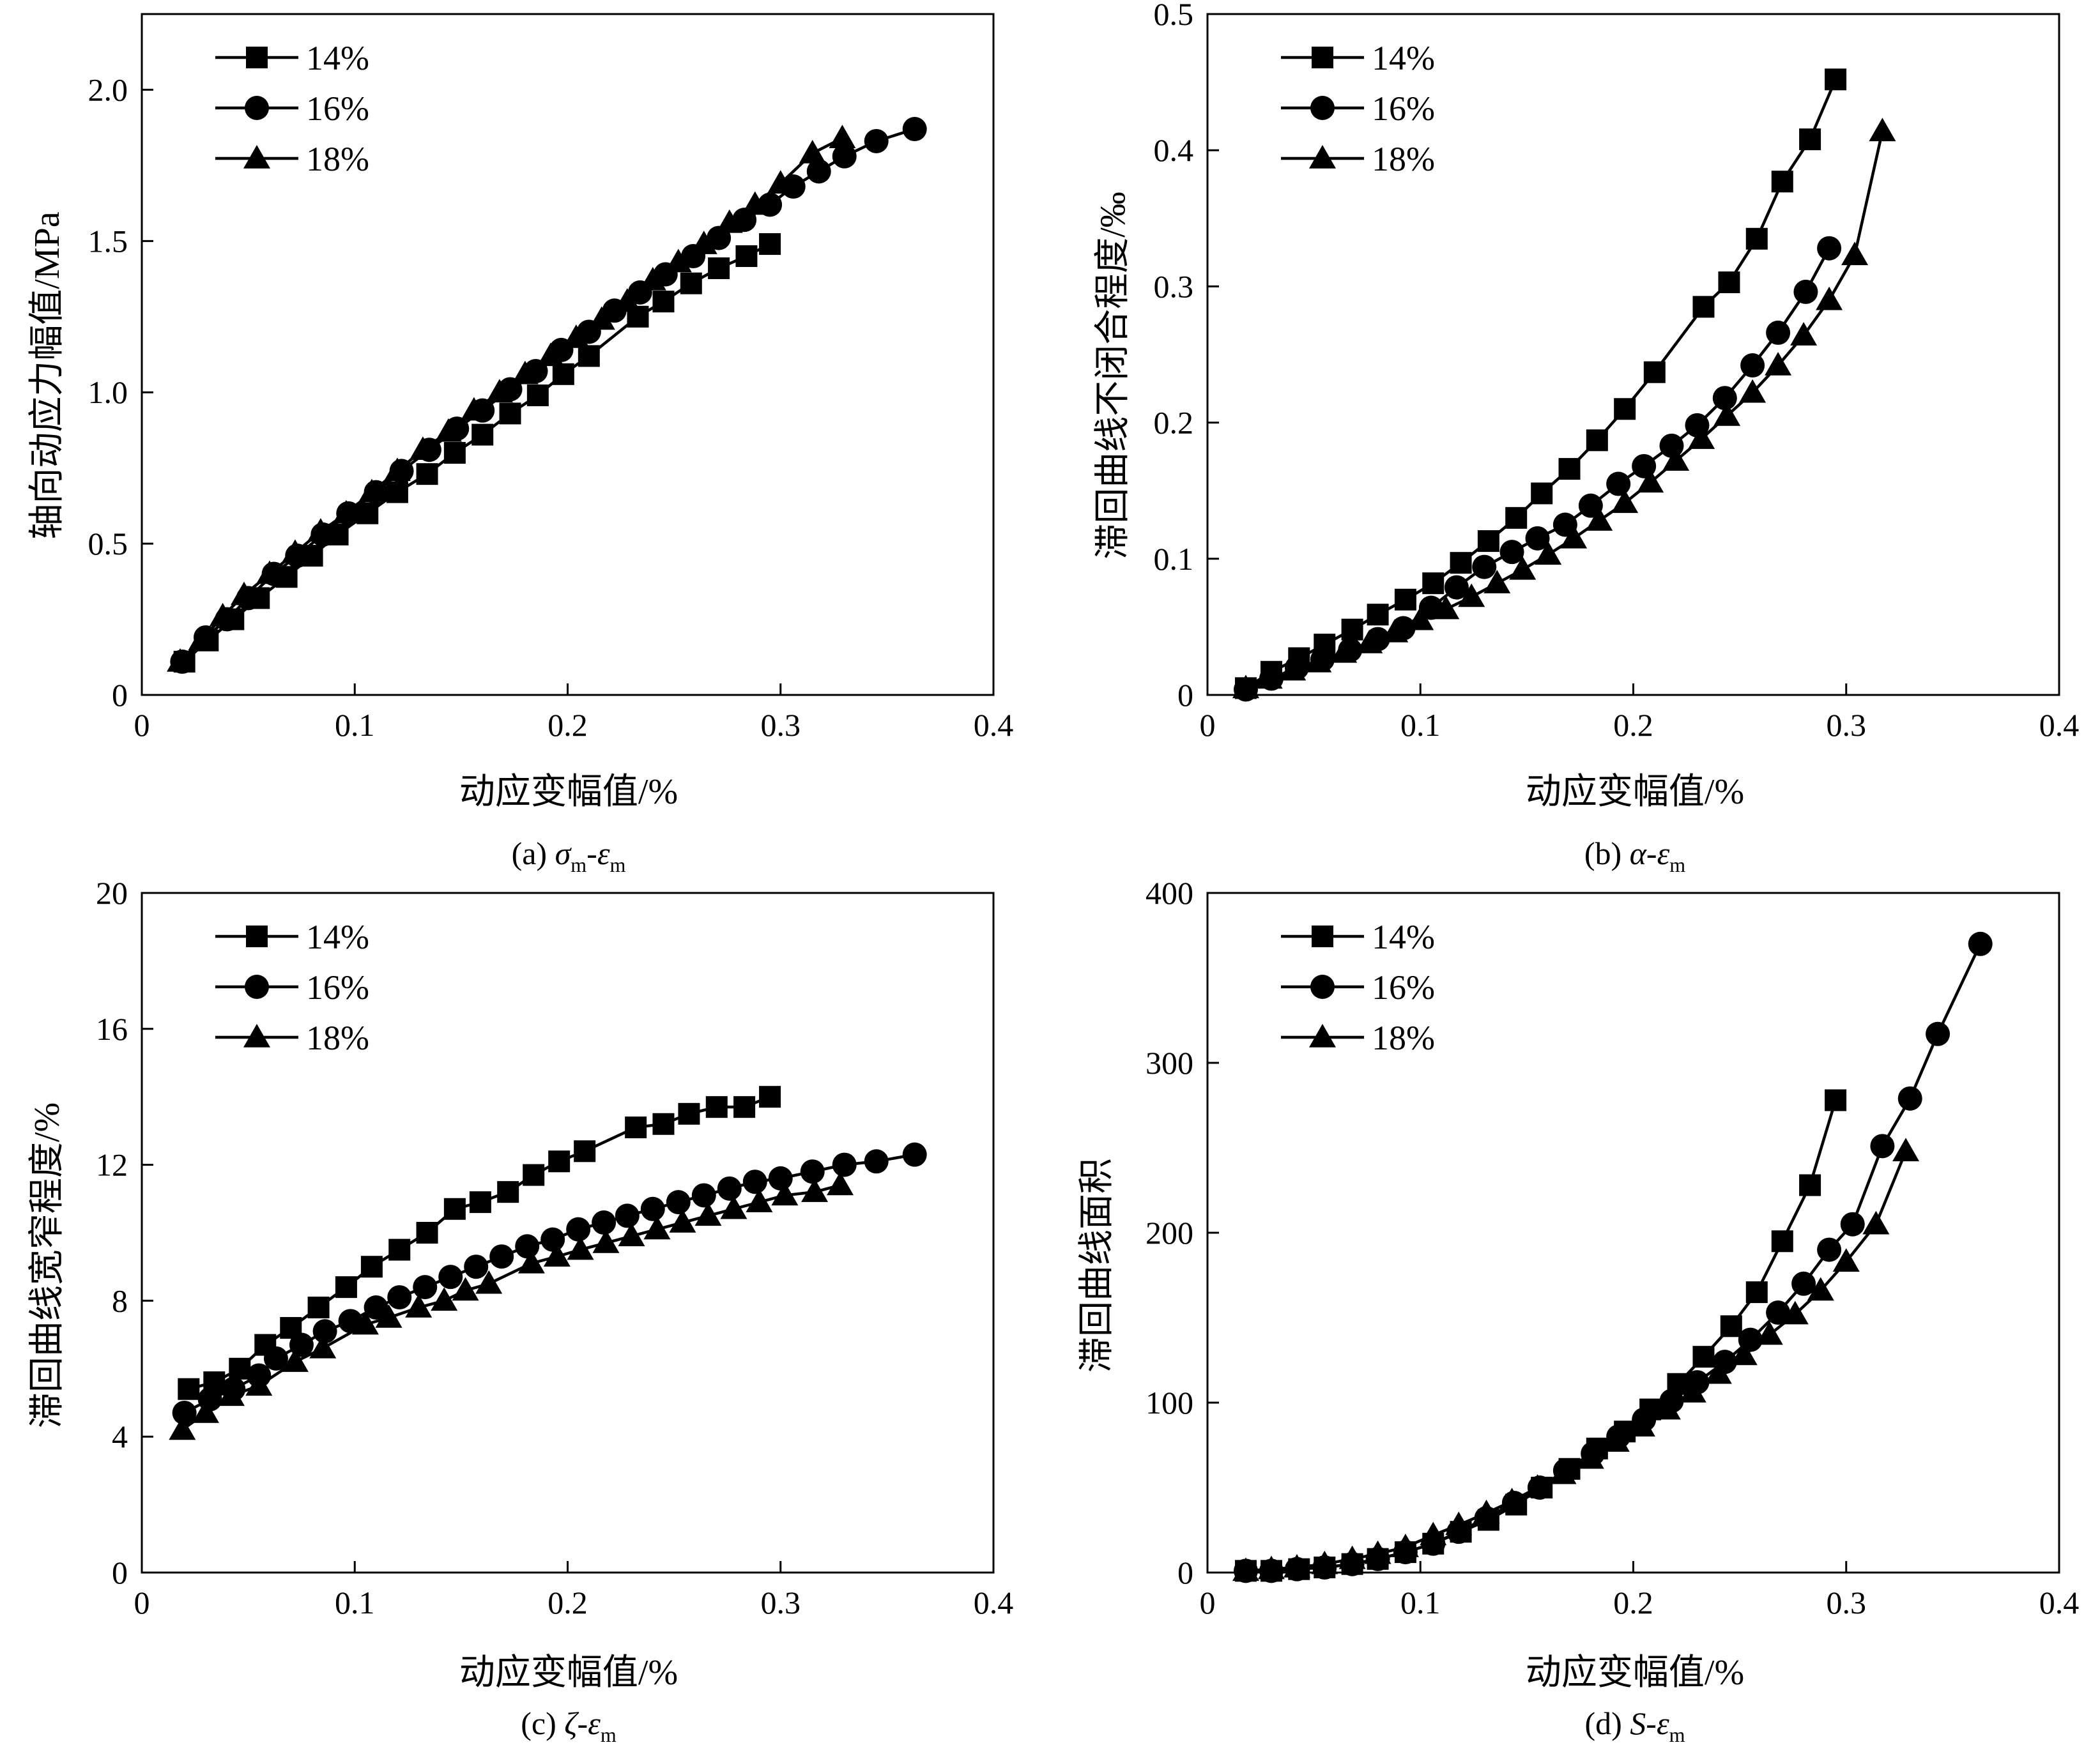 This screenshot has width=2100, height=1745. What do you see at coordinates (1174, 559) in the screenshot?
I see `panel-b-ytick-label: 0.1` at bounding box center [1174, 559].